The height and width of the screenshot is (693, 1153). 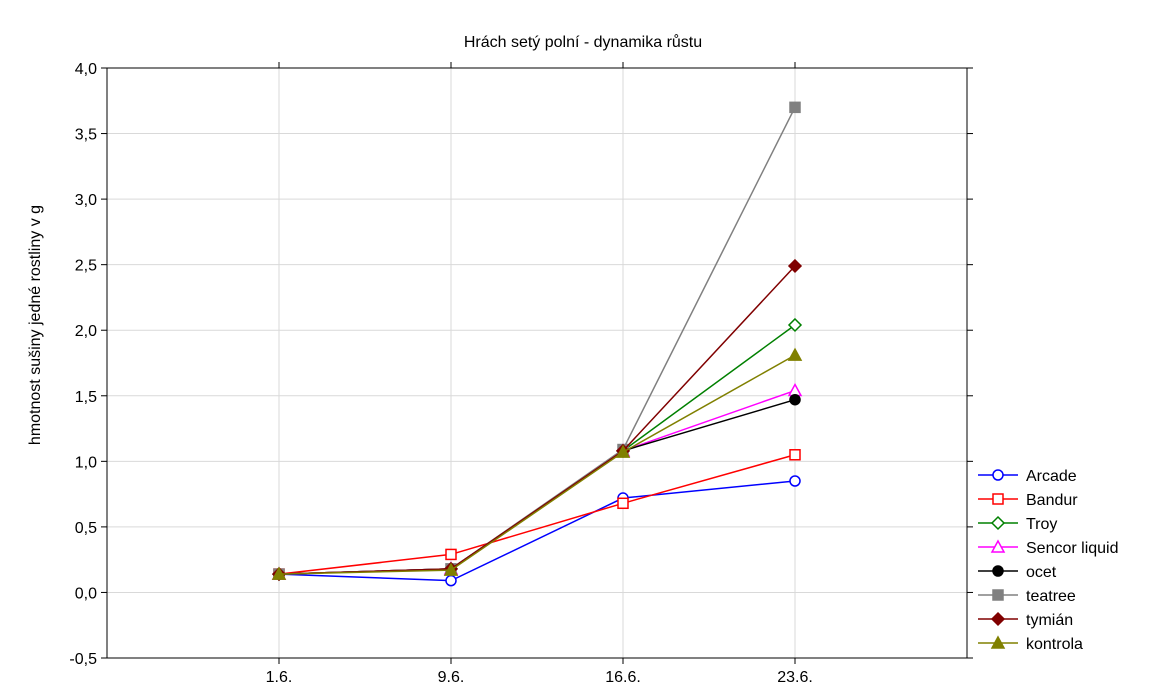 What do you see at coordinates (35, 325) in the screenshot?
I see `y-axis-label: hmotnost sušiny jedné rostliny v g` at bounding box center [35, 325].